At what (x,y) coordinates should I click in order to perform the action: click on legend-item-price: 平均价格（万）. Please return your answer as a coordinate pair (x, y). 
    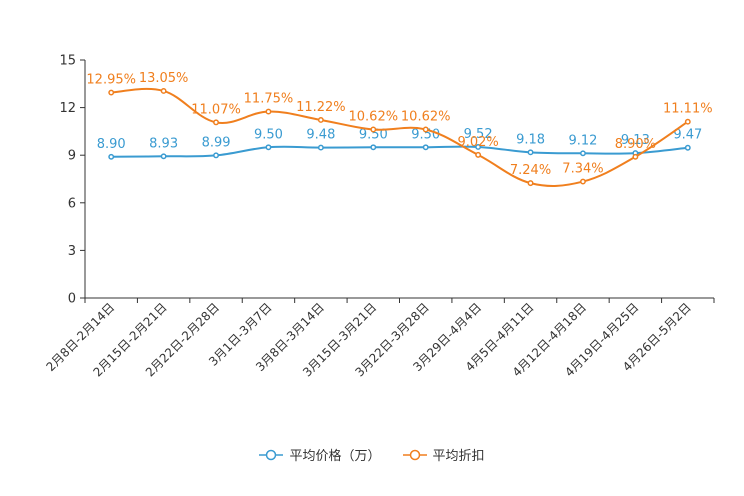
    Looking at the image, I should click on (320, 454).